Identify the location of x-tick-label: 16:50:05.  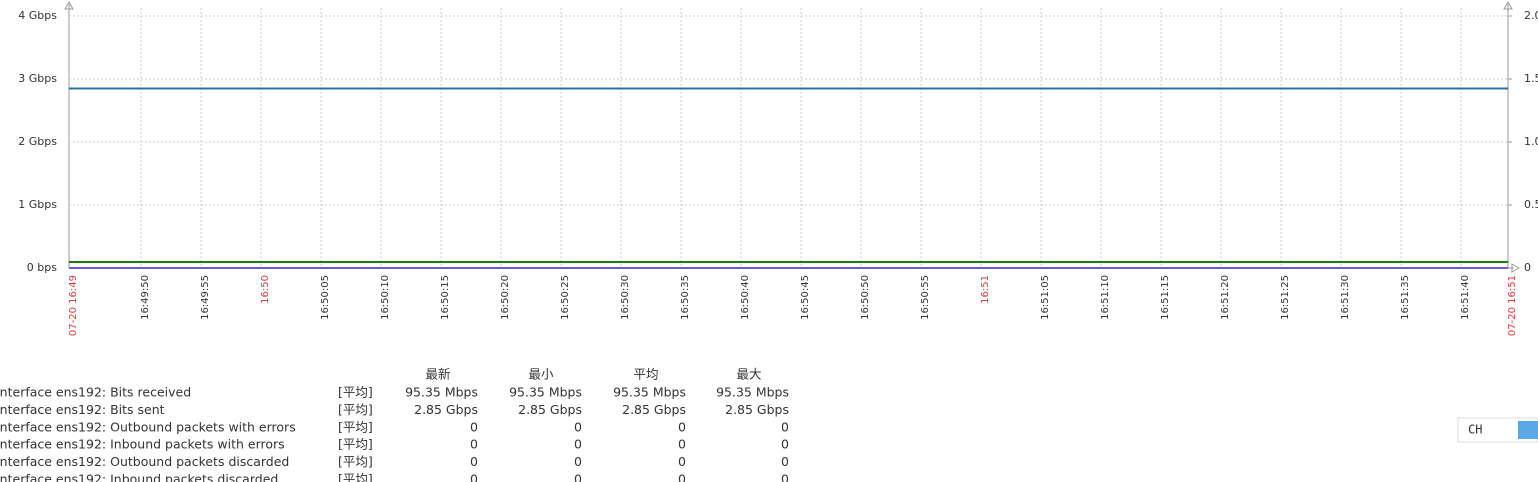
(325, 297).